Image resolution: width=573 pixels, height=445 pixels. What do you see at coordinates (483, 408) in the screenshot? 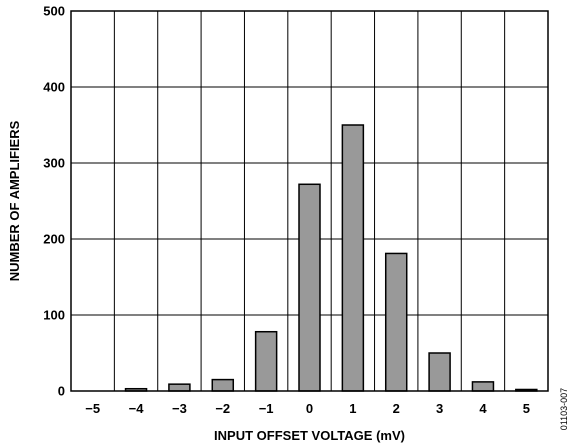
I see `x-tick-label: 4` at bounding box center [483, 408].